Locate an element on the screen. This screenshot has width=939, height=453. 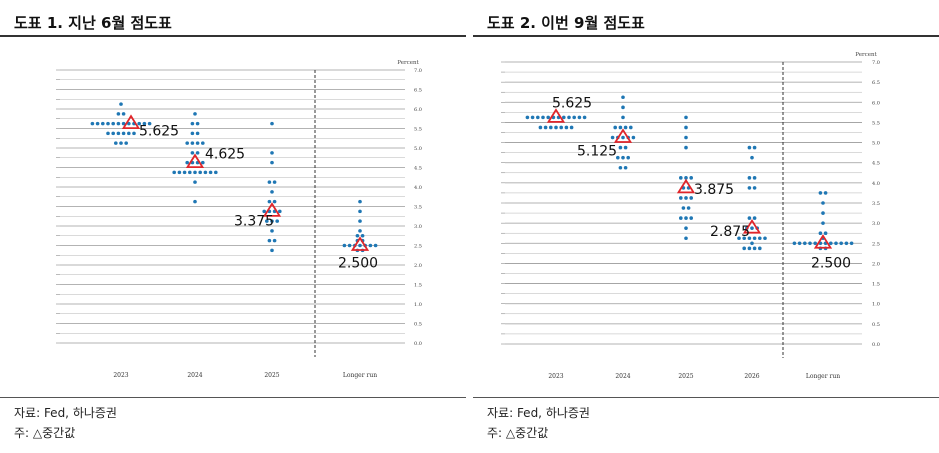
y-tick-label: 0.0 is located at coordinates (876, 345).